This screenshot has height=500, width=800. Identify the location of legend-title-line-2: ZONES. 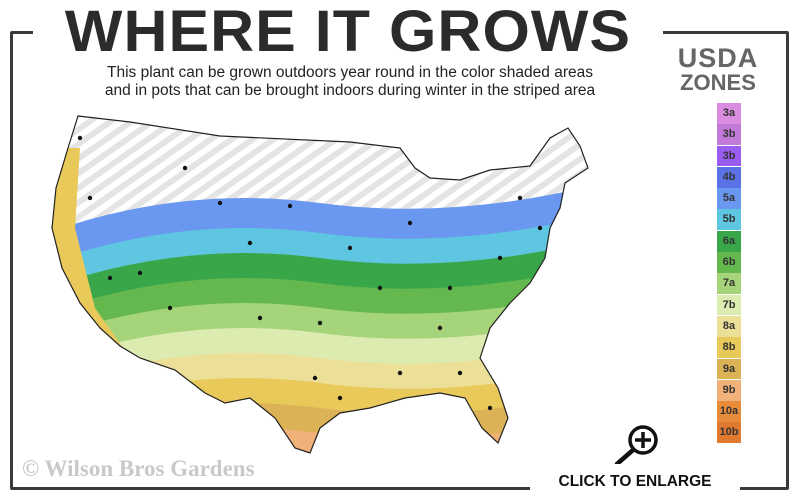
(718, 82).